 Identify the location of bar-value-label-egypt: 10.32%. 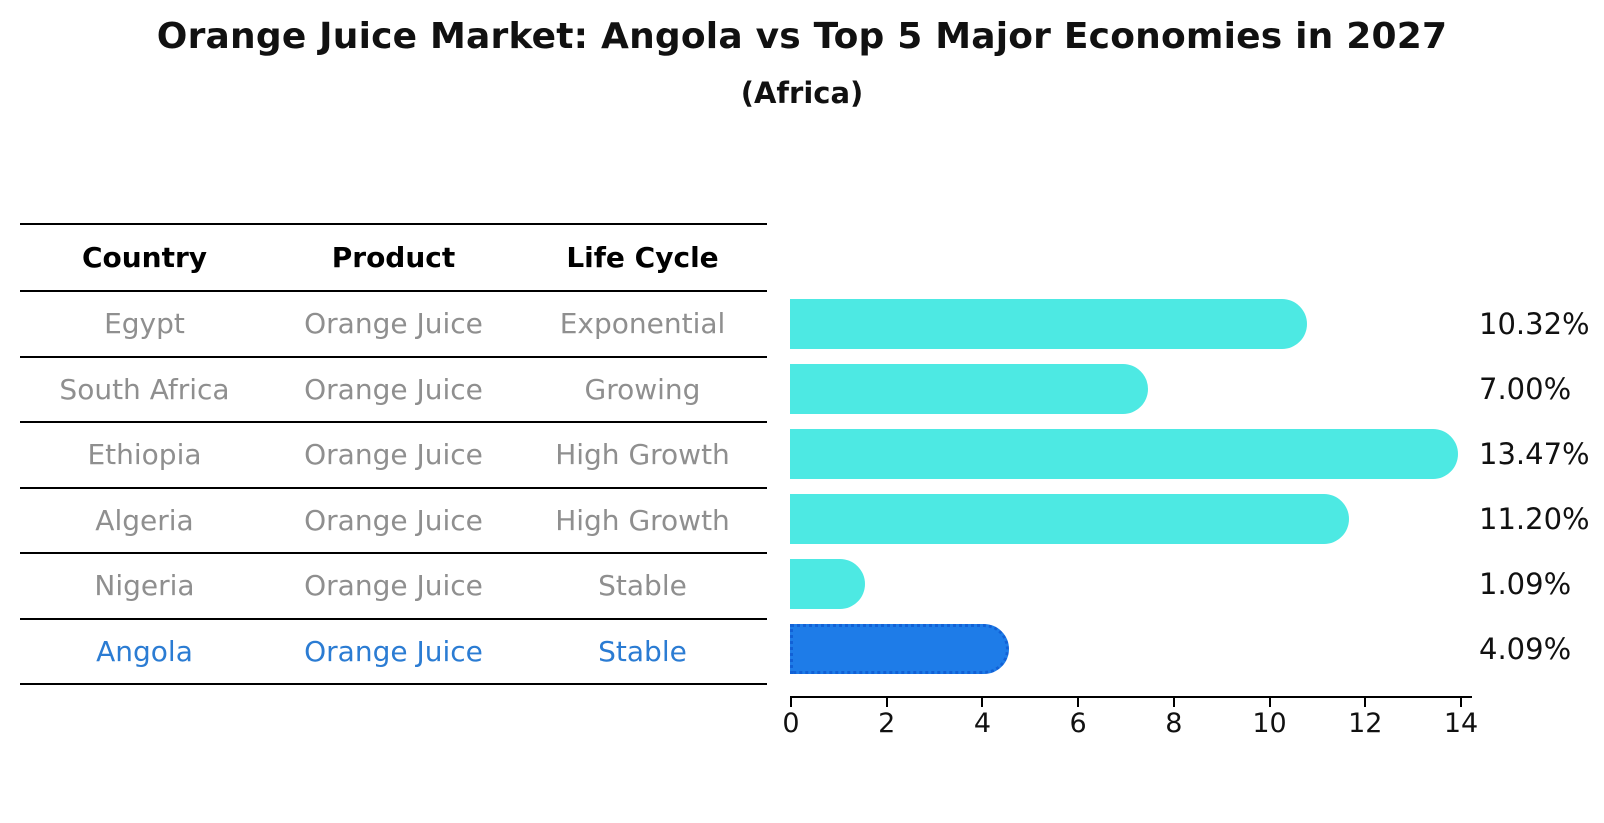
(1534, 324).